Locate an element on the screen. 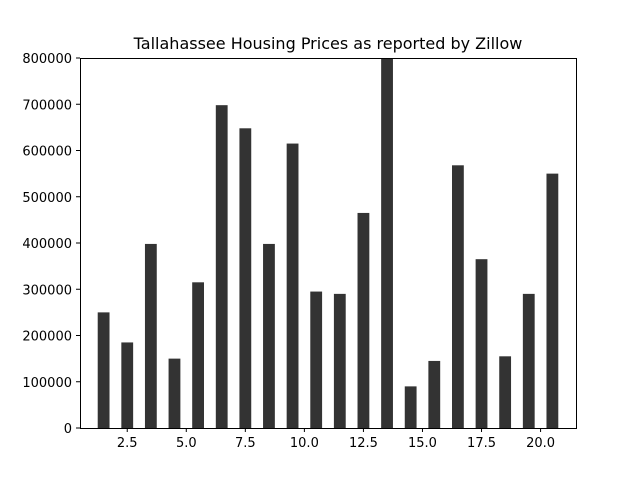 The height and width of the screenshot is (480, 640). x-tick-label: 20.0 is located at coordinates (540, 443).